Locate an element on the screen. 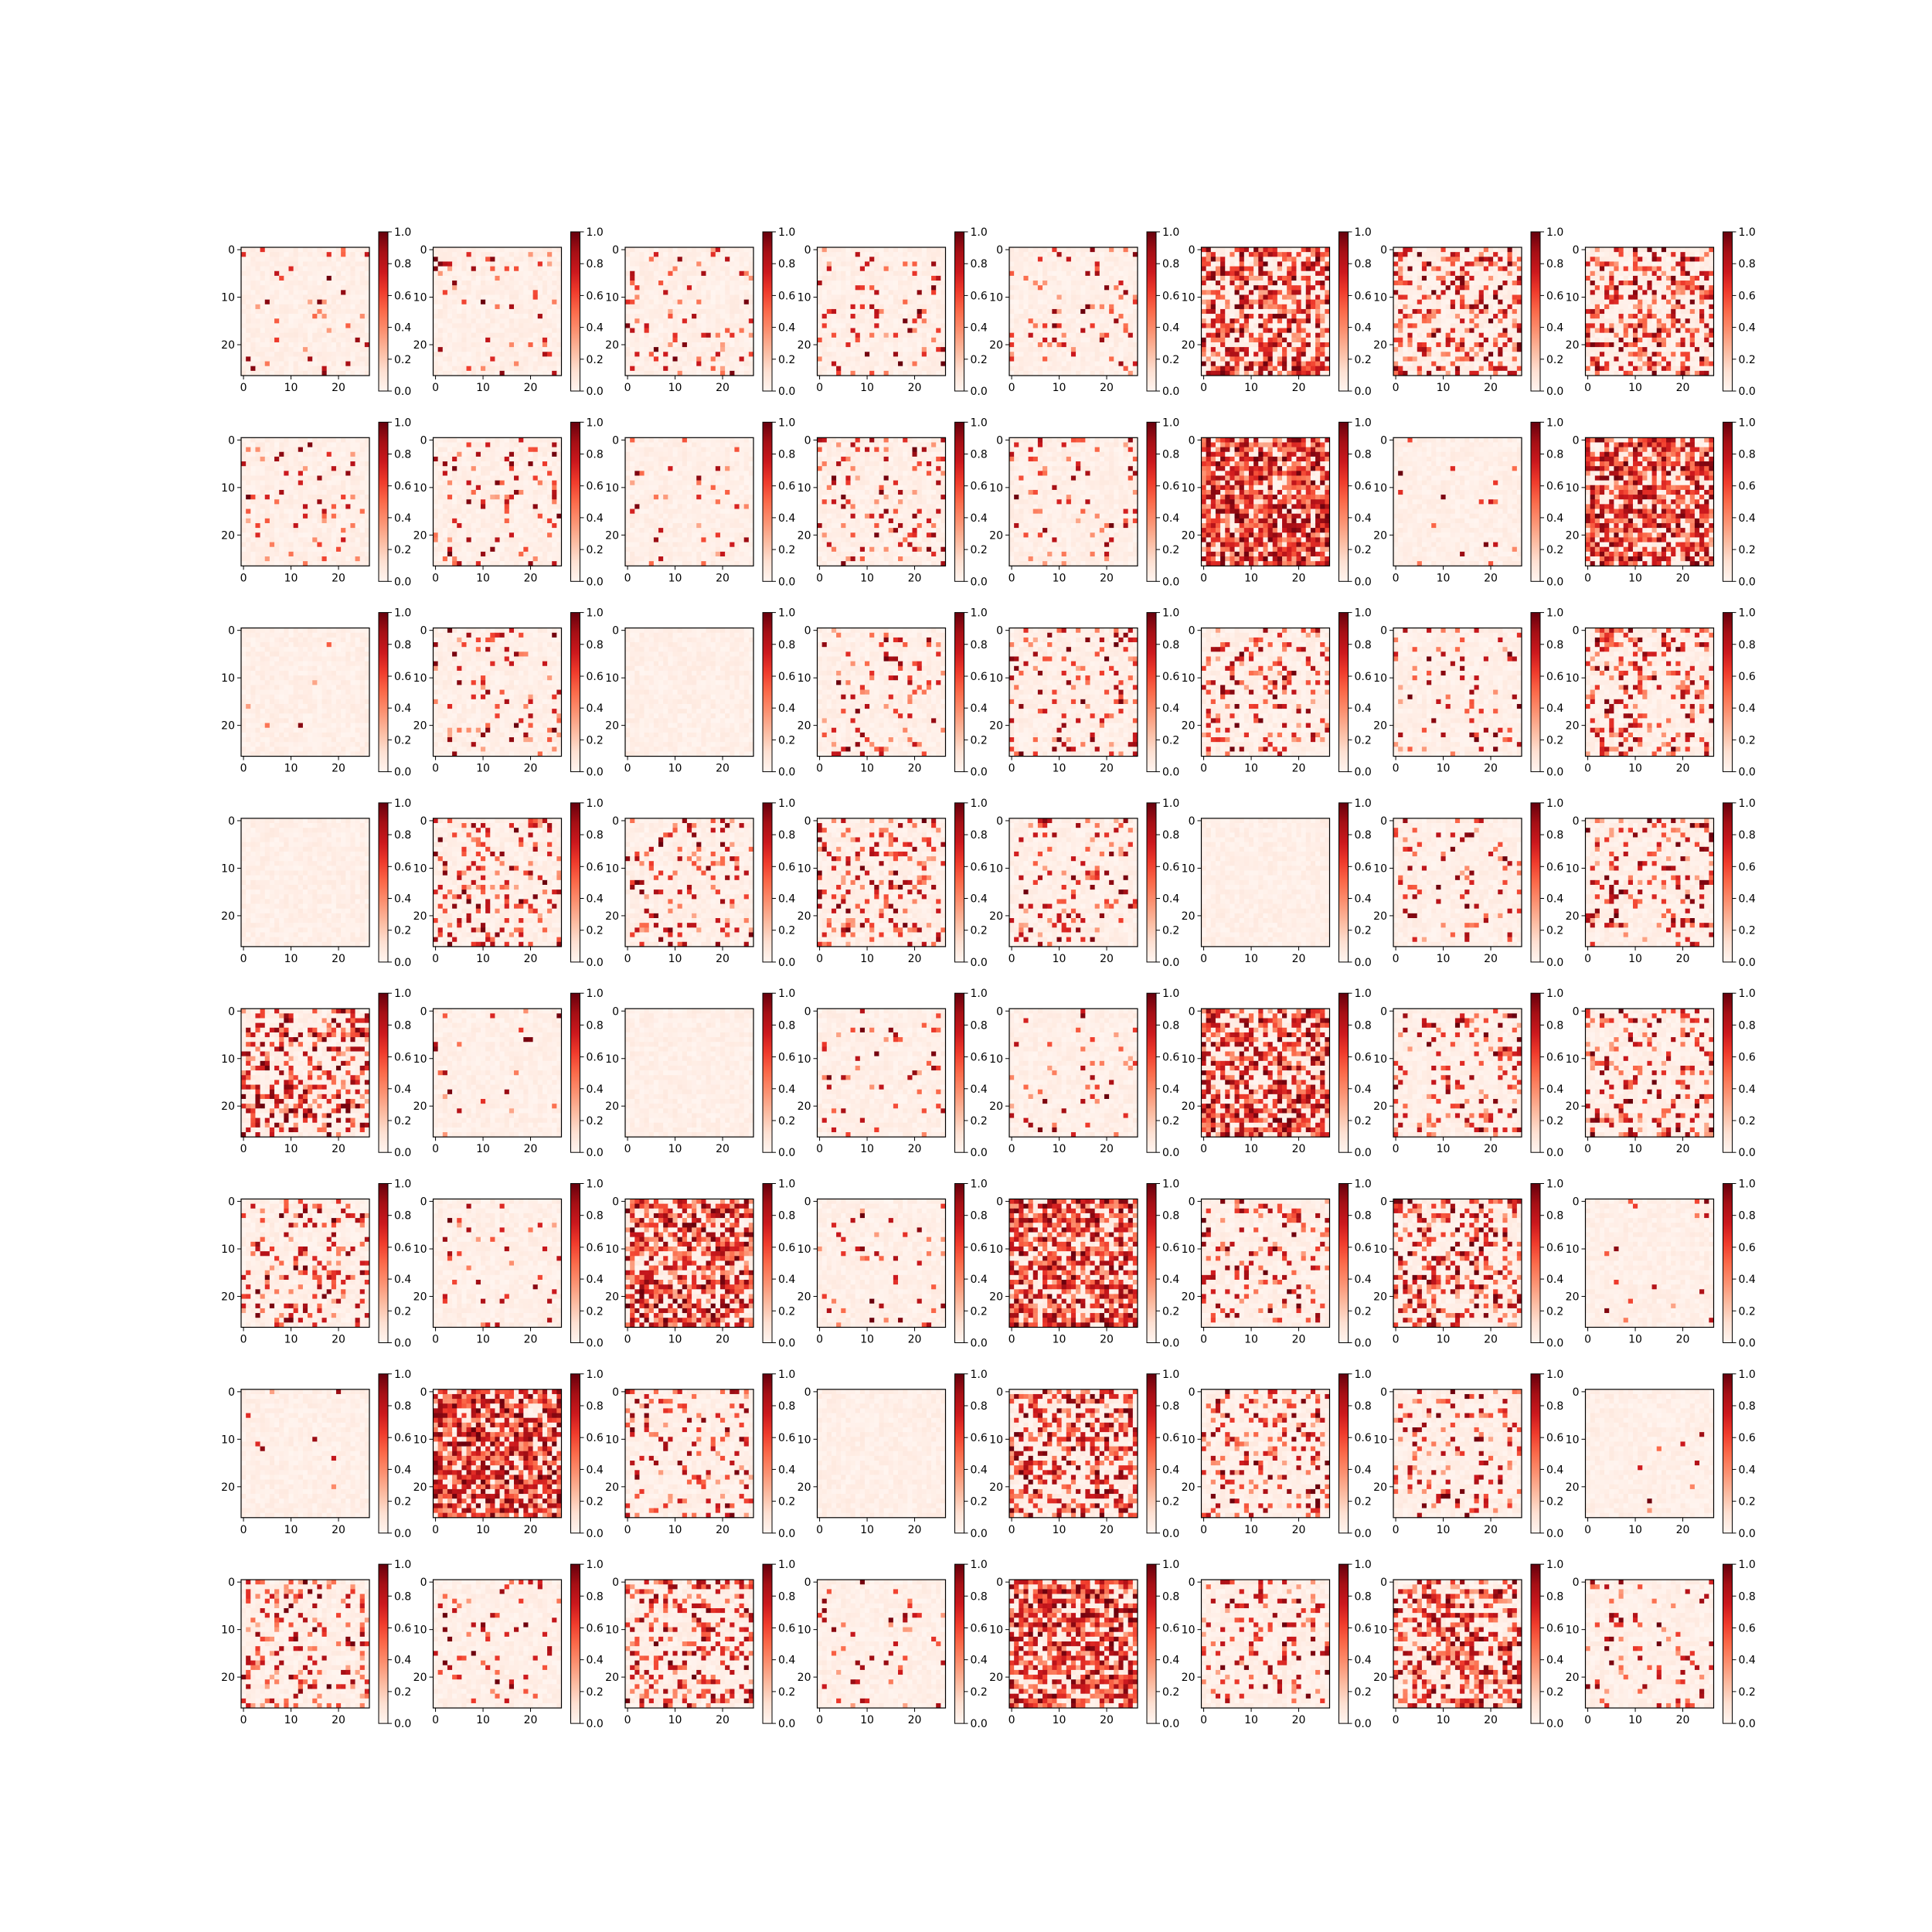 The width and height of the screenshot is (1932, 1932). heatmap-cells is located at coordinates (1073, 312).